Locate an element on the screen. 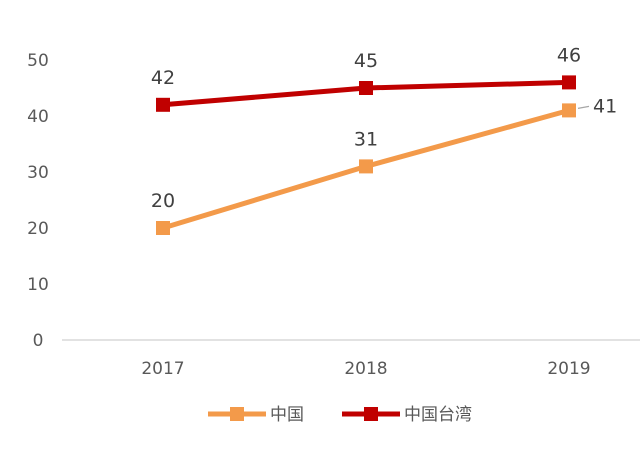 This screenshot has width=641, height=457. x-axis: 2017 2018 2019 is located at coordinates (365, 369).